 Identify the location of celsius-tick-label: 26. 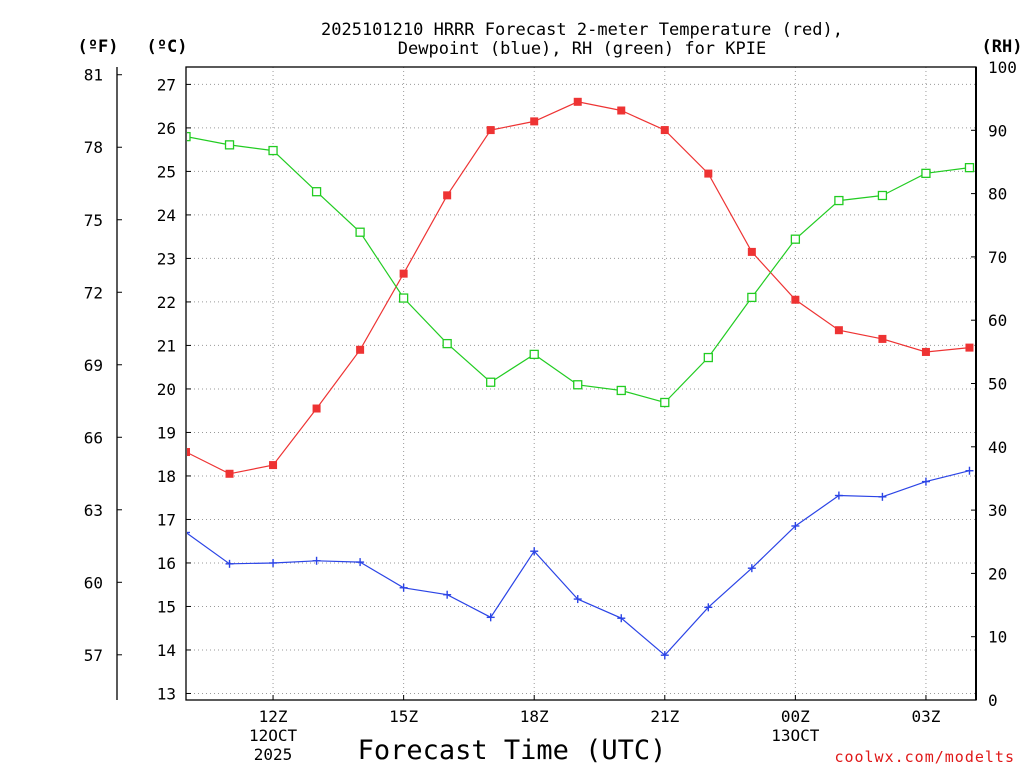
(166, 128).